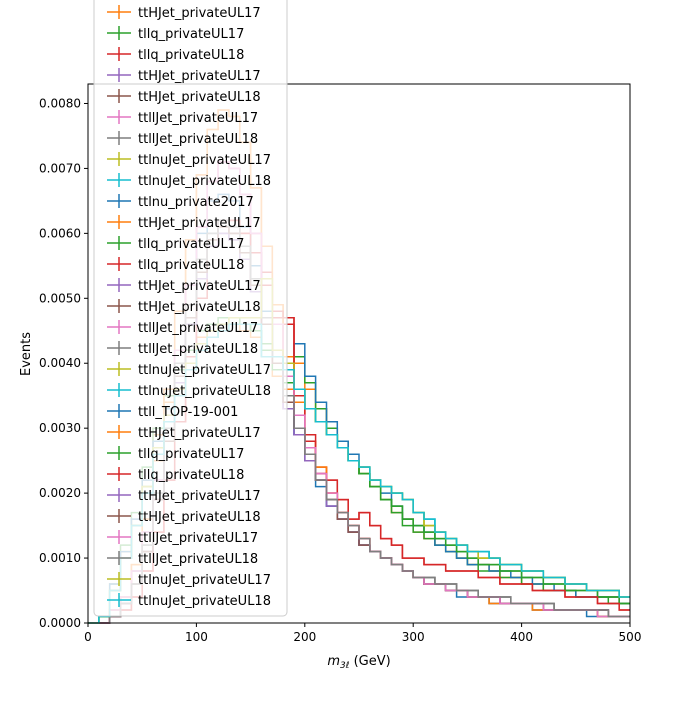 This screenshot has width=700, height=705. What do you see at coordinates (304, 637) in the screenshot?
I see `x-tick-label: 200` at bounding box center [304, 637].